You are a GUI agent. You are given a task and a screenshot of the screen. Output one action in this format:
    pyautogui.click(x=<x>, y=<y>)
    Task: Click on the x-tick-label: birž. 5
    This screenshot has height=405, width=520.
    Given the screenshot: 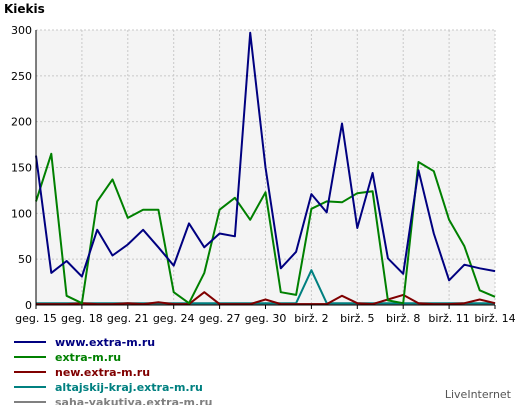 What is the action you would take?
    pyautogui.click(x=357, y=318)
    